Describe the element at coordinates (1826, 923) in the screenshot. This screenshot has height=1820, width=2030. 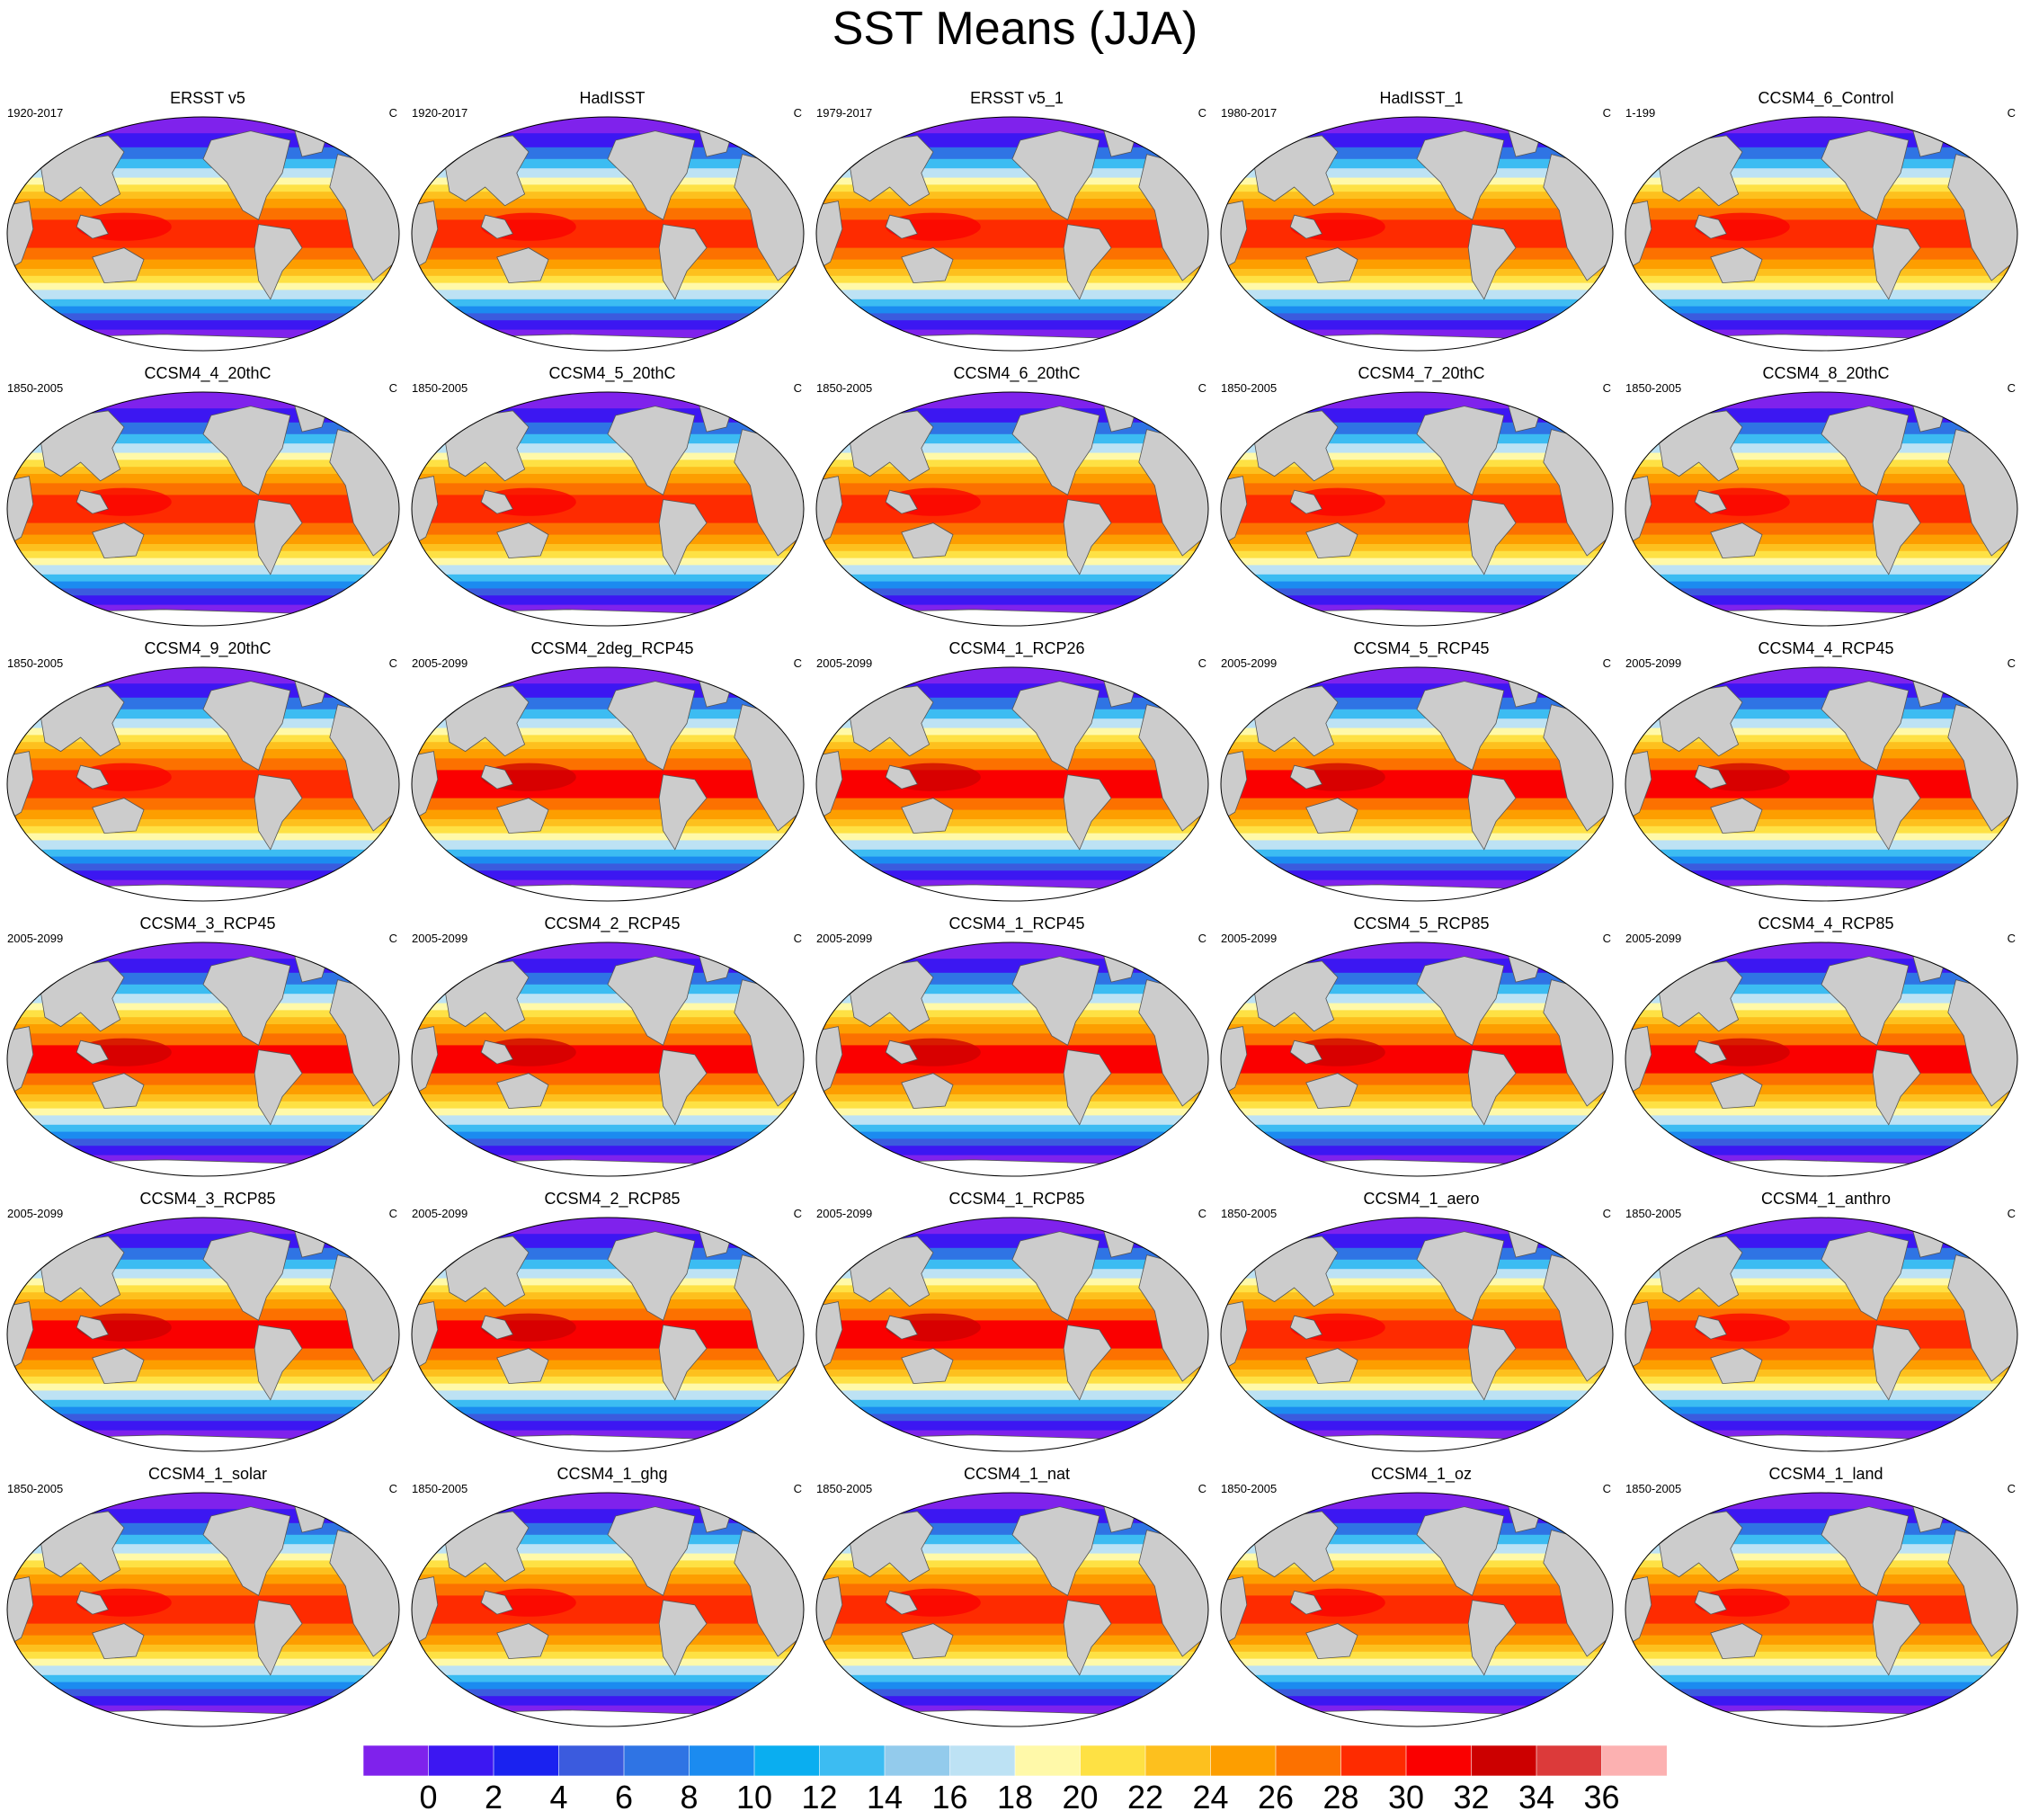
I see `panel-title: CCSM4_4_RCP85` at that location.